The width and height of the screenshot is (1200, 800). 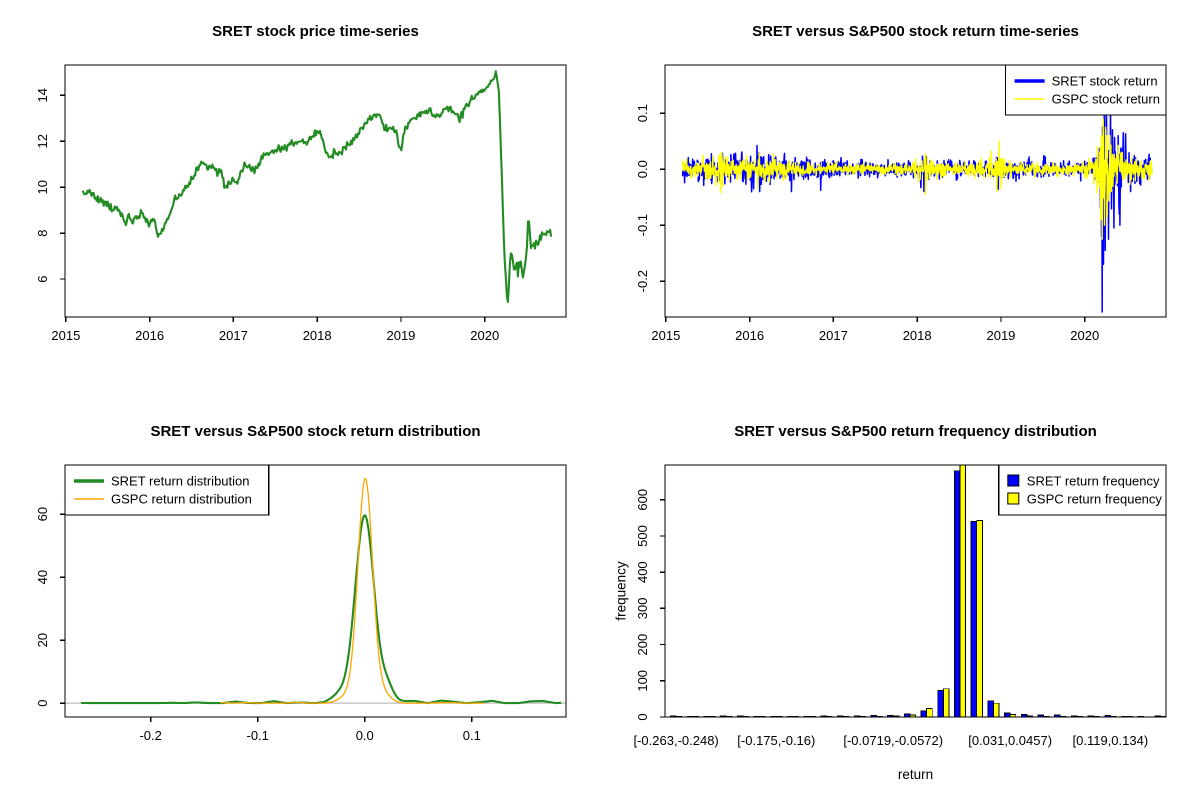 I want to click on svg-text: 300, so click(x=642, y=609).